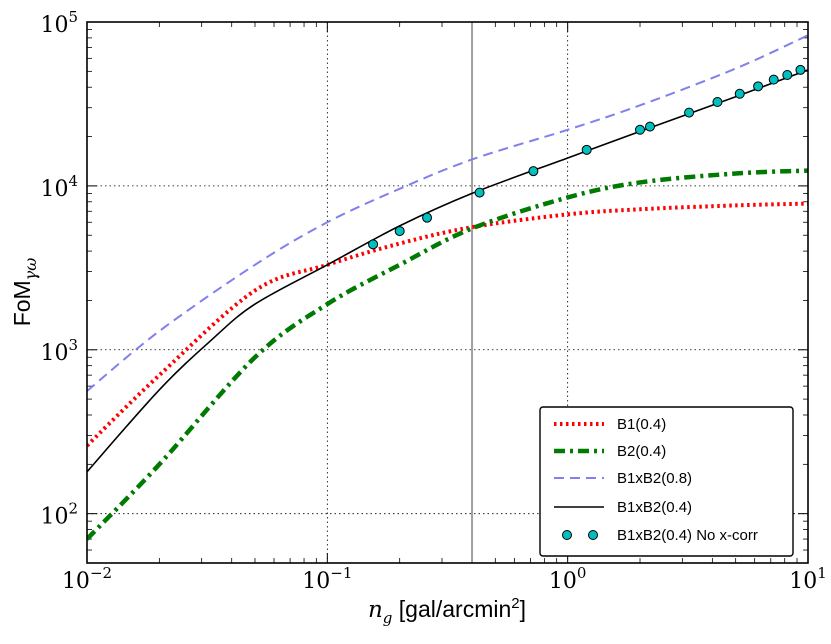  Describe the element at coordinates (73, 509) in the screenshot. I see `y-tick-exp: 2` at that location.